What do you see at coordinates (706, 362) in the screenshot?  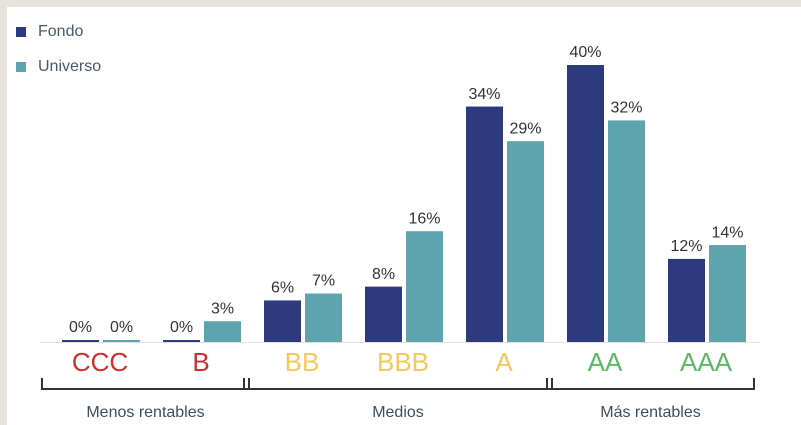 I see `category-label: AAA` at bounding box center [706, 362].